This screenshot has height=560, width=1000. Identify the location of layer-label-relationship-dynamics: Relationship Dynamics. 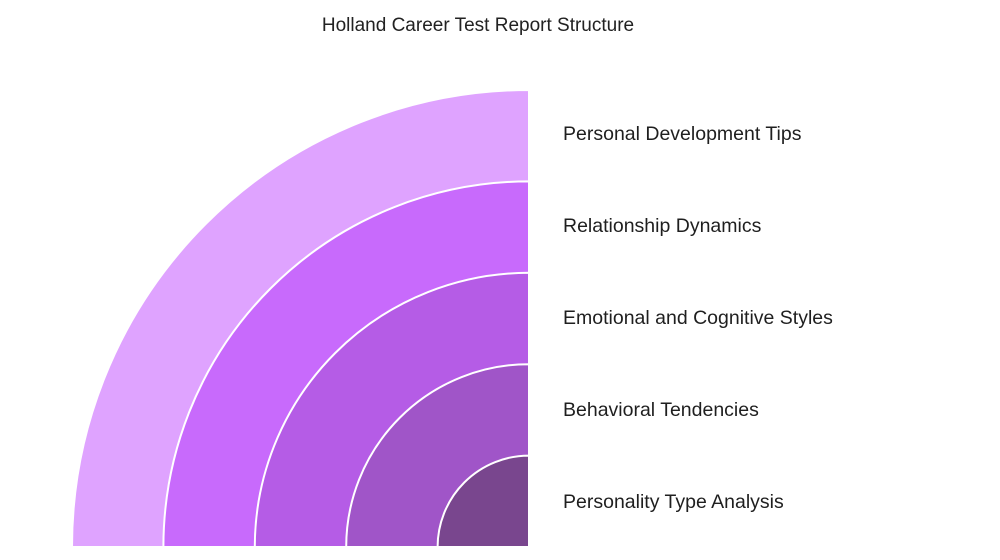
(662, 226).